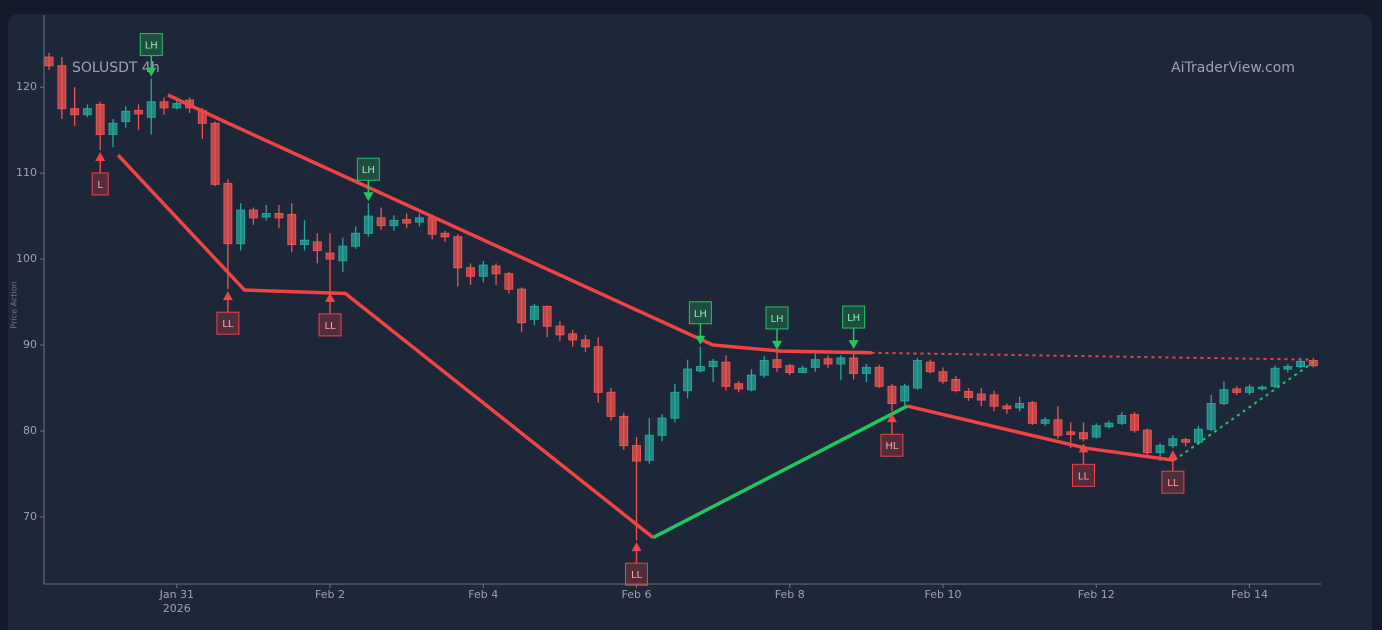 Image resolution: width=1382 pixels, height=630 pixels. Describe the element at coordinates (30, 516) in the screenshot. I see `y-tick-label: 70` at that location.